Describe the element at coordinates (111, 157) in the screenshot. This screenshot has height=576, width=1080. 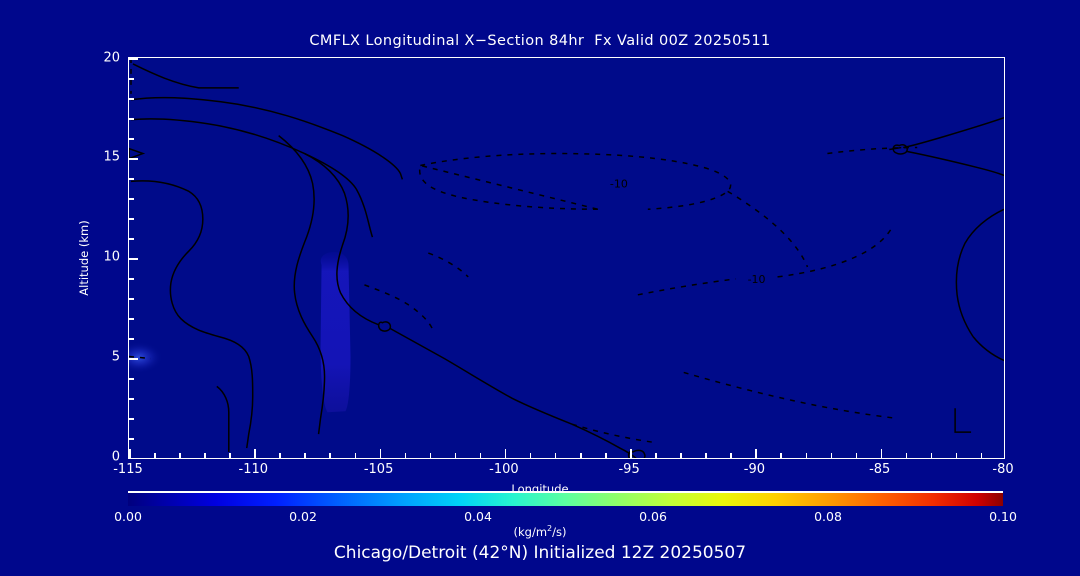
I see `y-tick-label: 15` at that location.